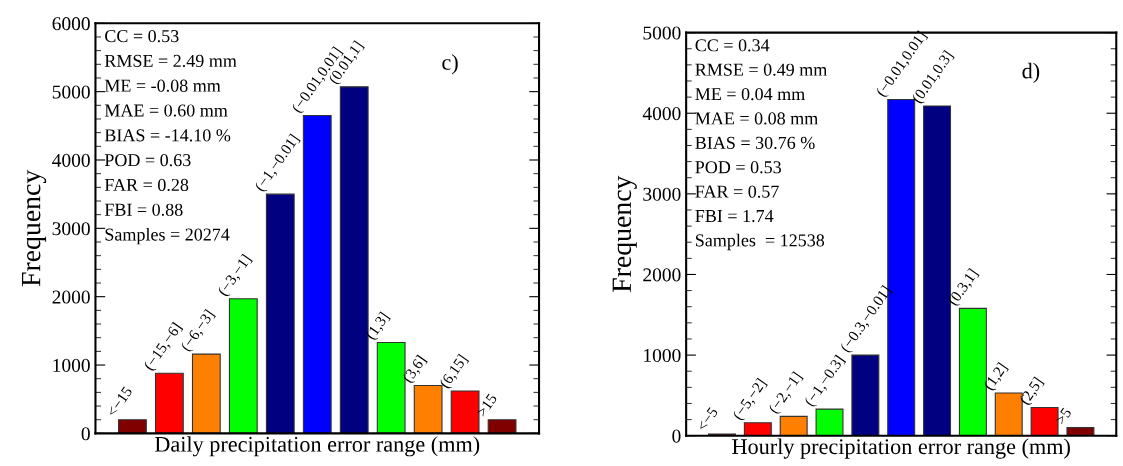  What do you see at coordinates (450, 64) in the screenshot?
I see `annotation: c)` at bounding box center [450, 64].